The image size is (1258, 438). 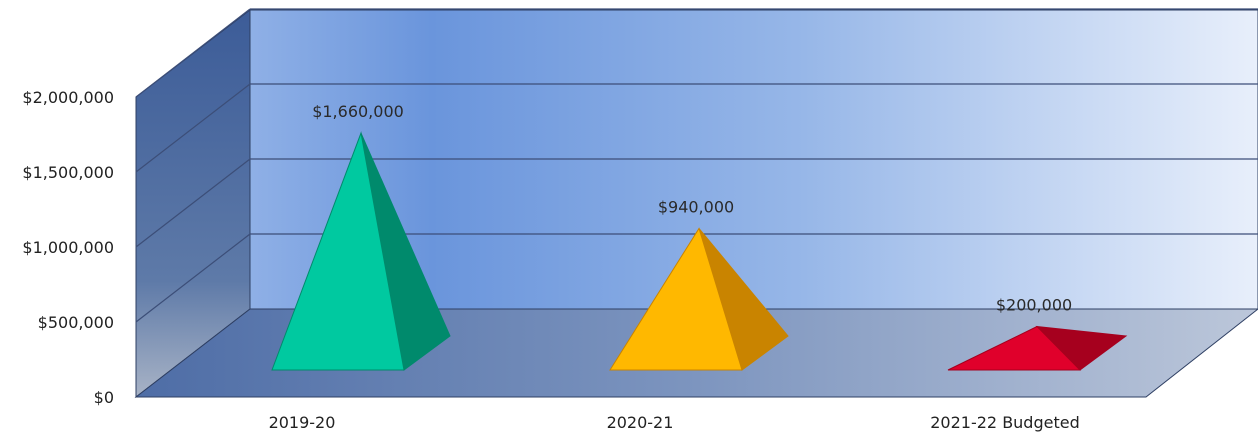 I want to click on pyramid-3: $200,000, so click(x=1037, y=333).